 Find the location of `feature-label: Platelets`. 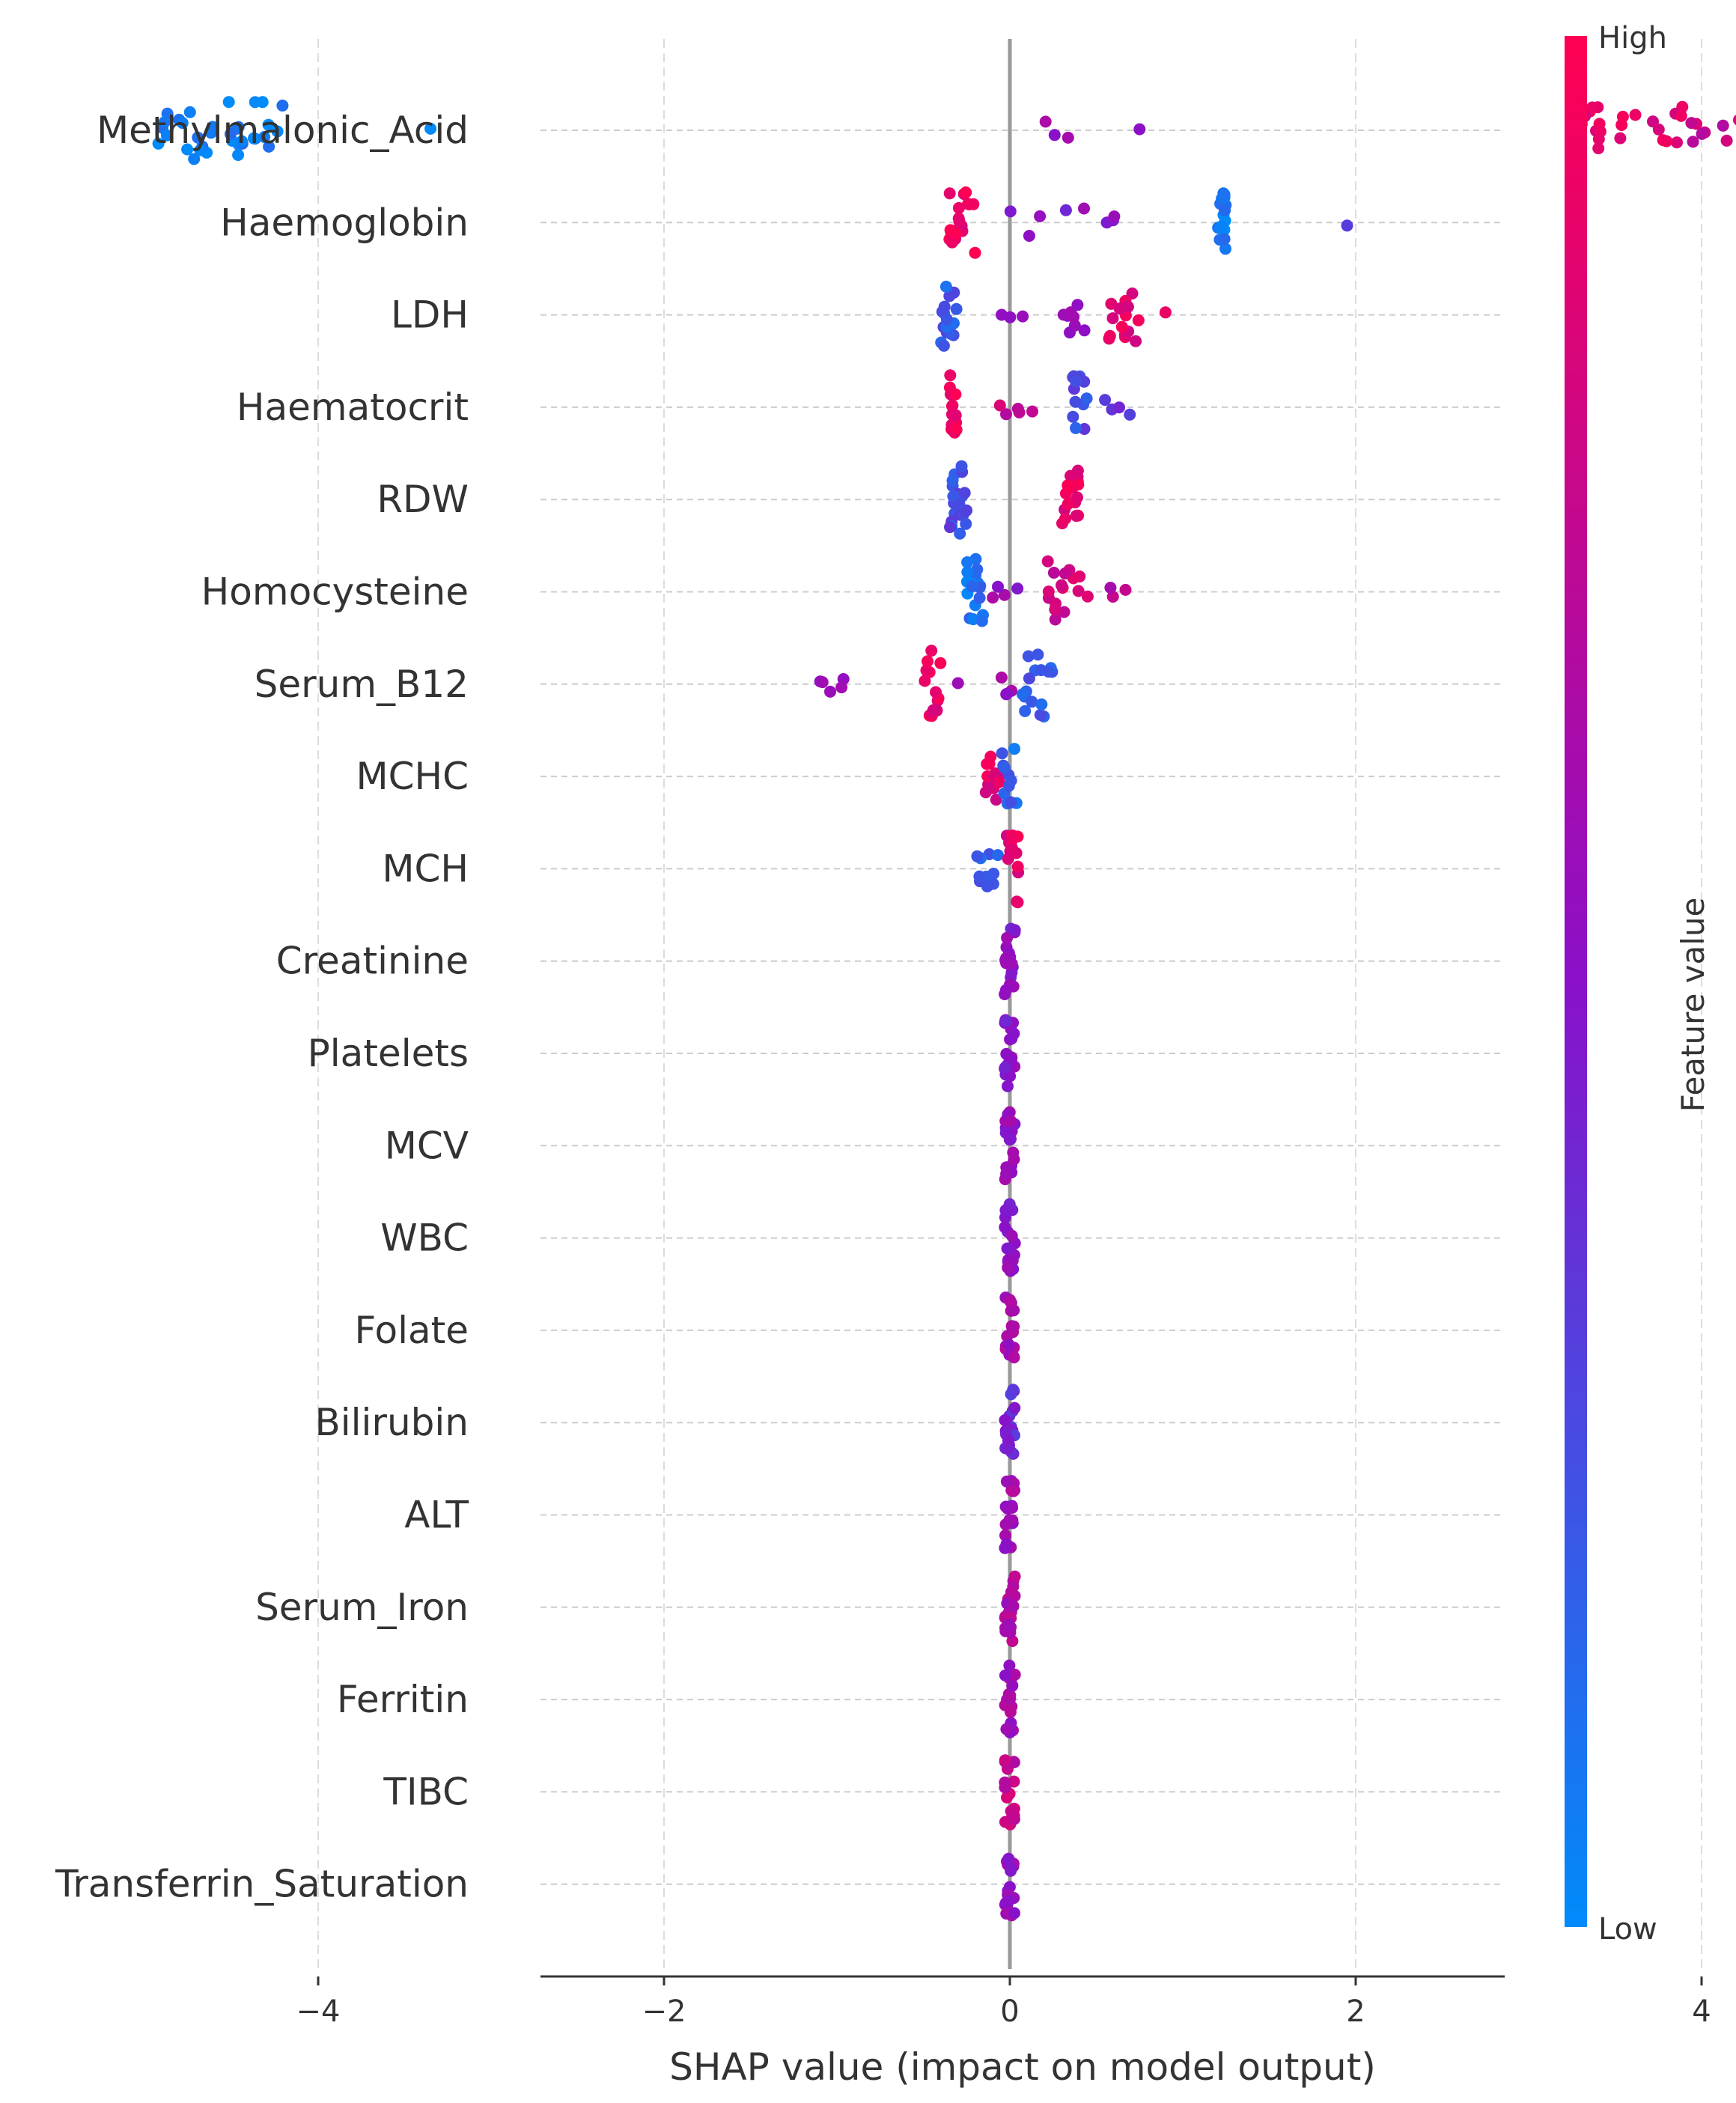

feature-label: Platelets is located at coordinates (388, 1053).